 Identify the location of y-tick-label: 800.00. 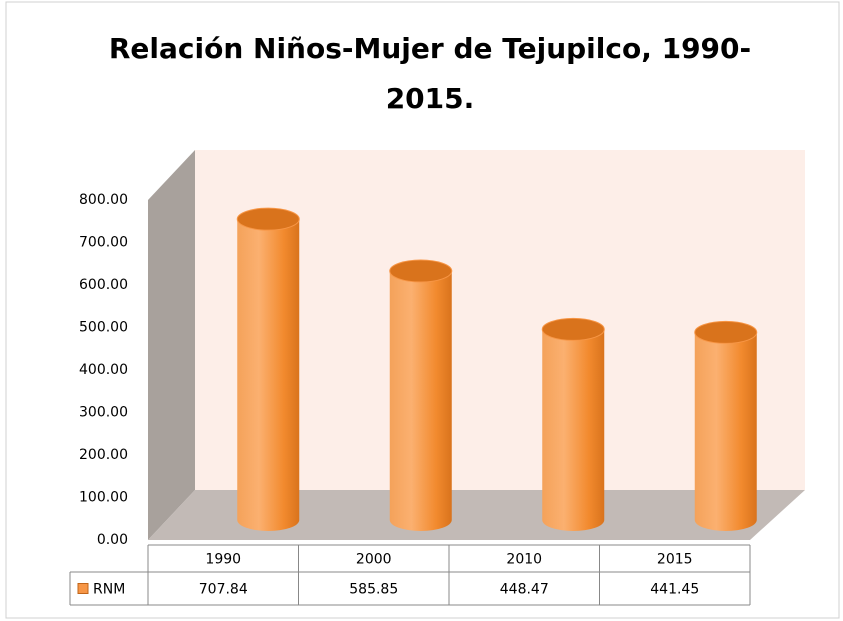
(103, 200).